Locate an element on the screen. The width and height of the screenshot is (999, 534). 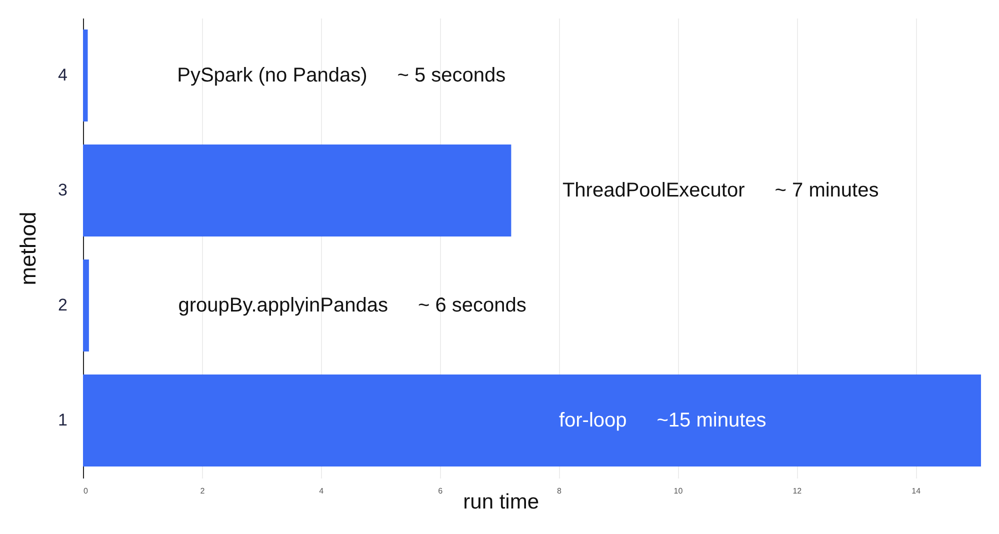
annotation: PySpark (no Pandas) is located at coordinates (272, 75).